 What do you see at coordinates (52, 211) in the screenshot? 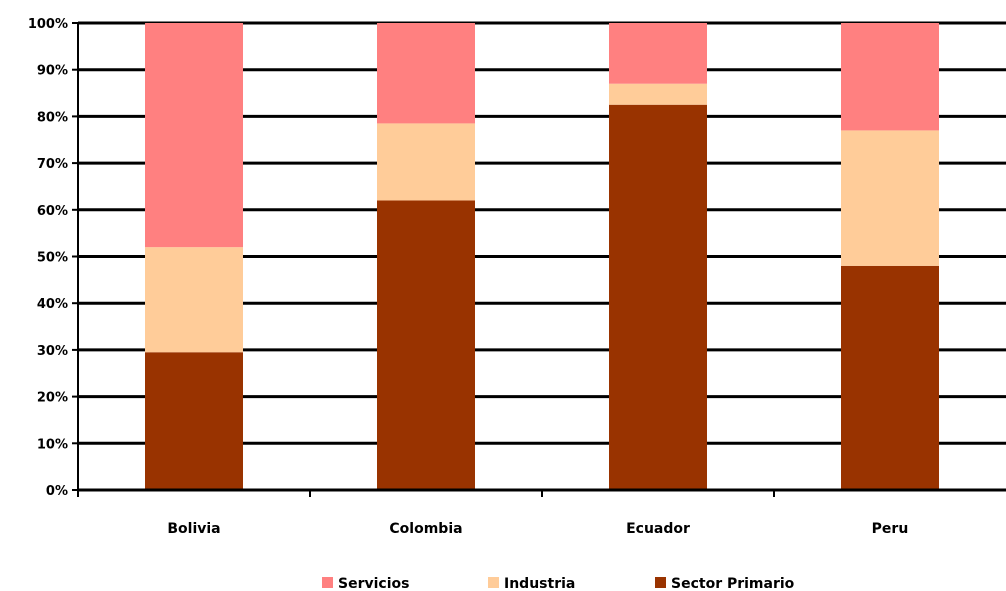
I see `y-tick-label: 60%` at bounding box center [52, 211].